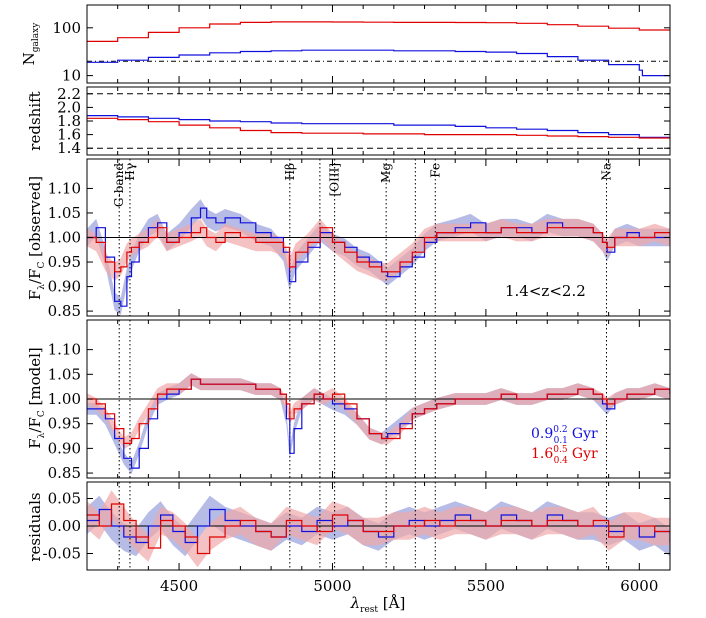 The image size is (706, 618). Describe the element at coordinates (332, 586) in the screenshot. I see `x-tick-label: 5000` at that location.